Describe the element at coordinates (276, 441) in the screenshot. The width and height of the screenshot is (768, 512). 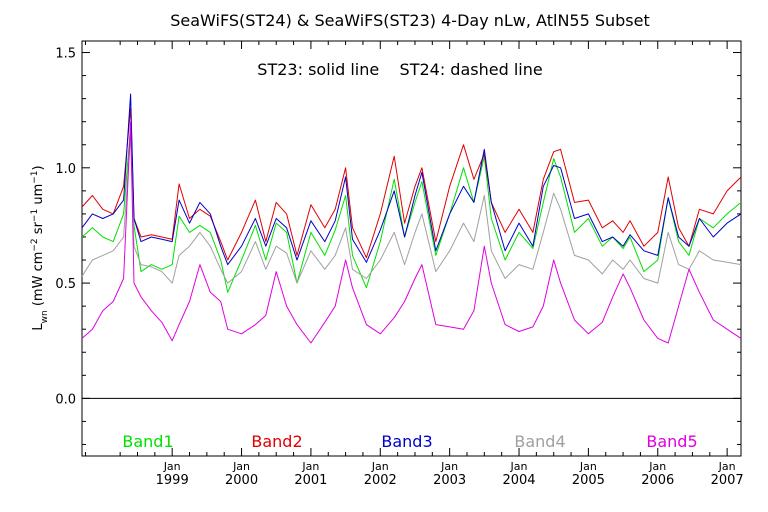
I see `legend-item-band2: Band2` at that location.